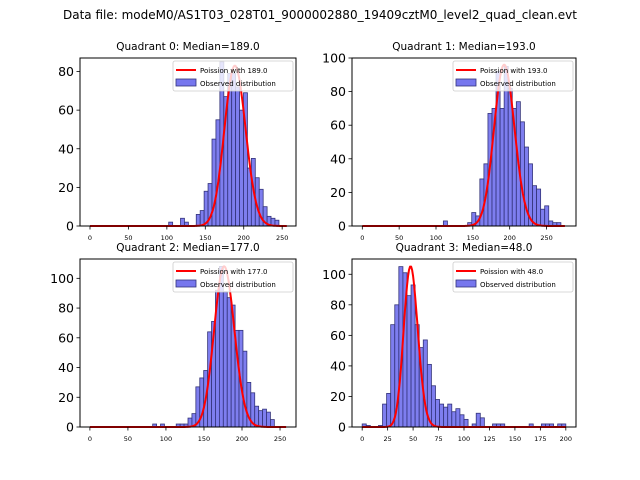  I want to click on subplot-title: Quadrant 3: Median=48.0, so click(464, 248).